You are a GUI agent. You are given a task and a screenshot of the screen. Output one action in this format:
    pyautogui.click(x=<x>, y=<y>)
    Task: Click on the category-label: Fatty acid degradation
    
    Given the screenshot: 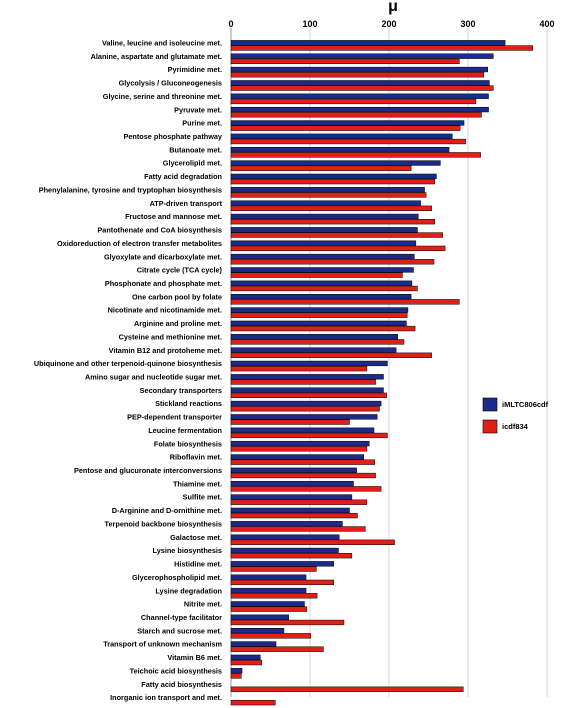 What is the action you would take?
    pyautogui.click(x=183, y=176)
    